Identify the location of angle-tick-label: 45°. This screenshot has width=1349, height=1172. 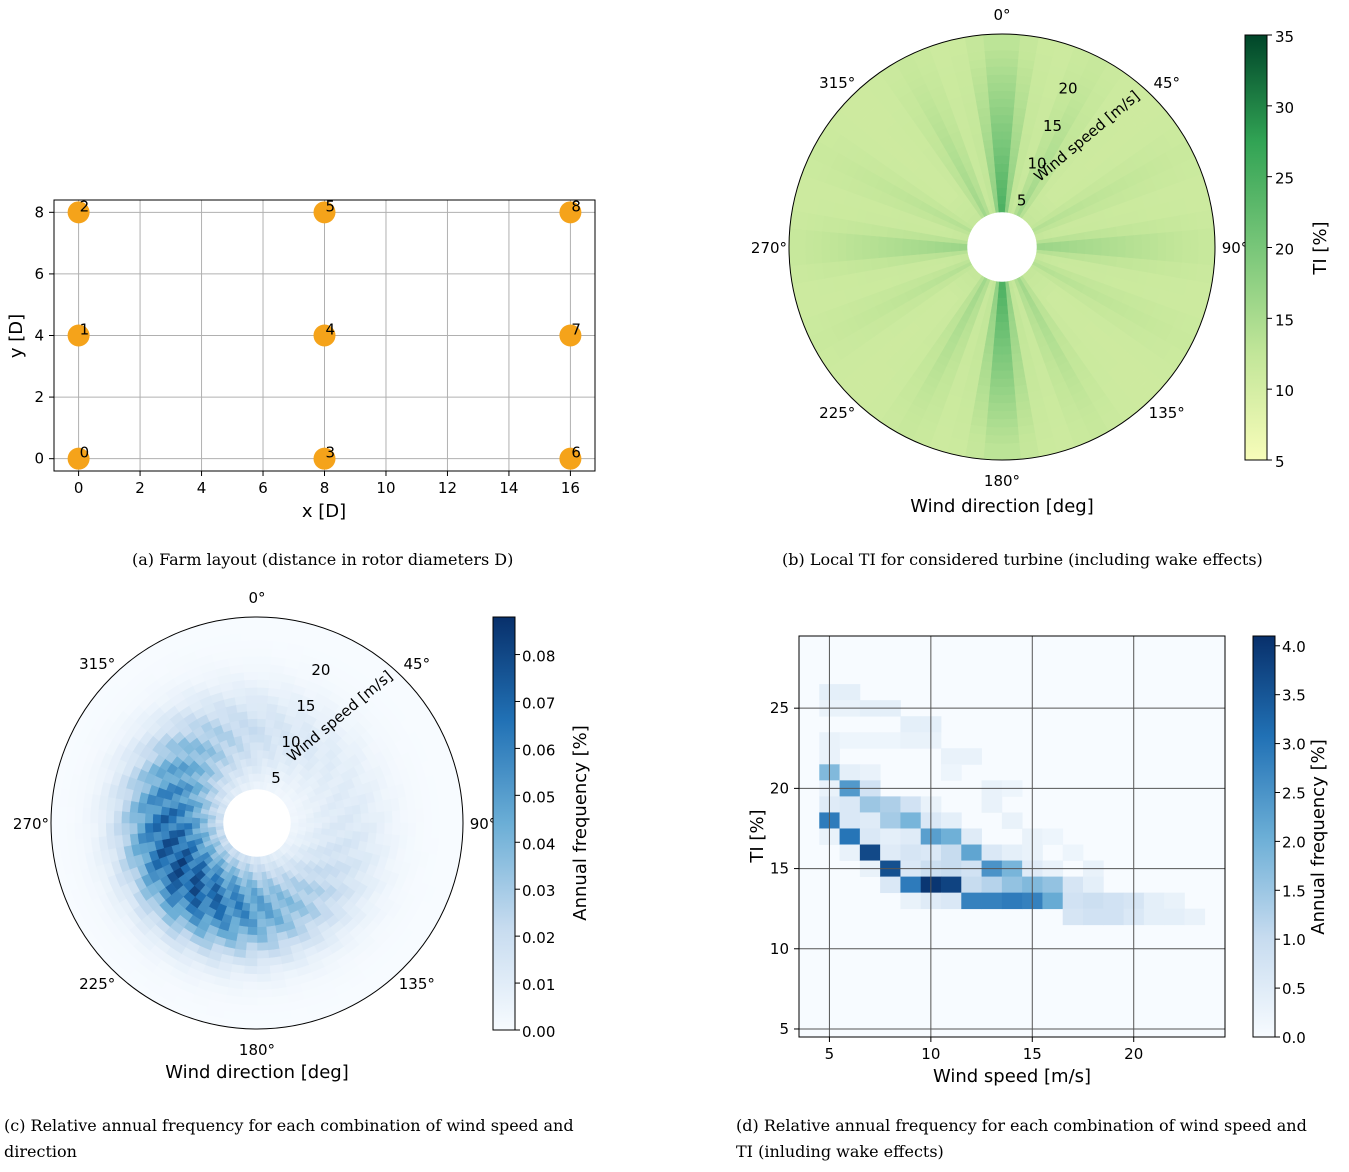
(417, 664).